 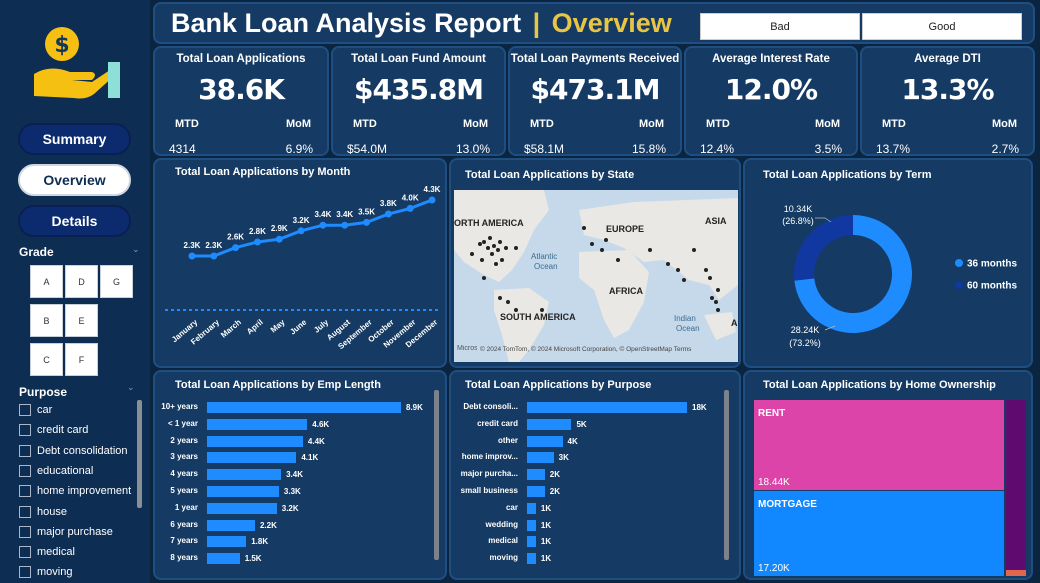 I want to click on purpose-option: major purchase, so click(x=66, y=532).